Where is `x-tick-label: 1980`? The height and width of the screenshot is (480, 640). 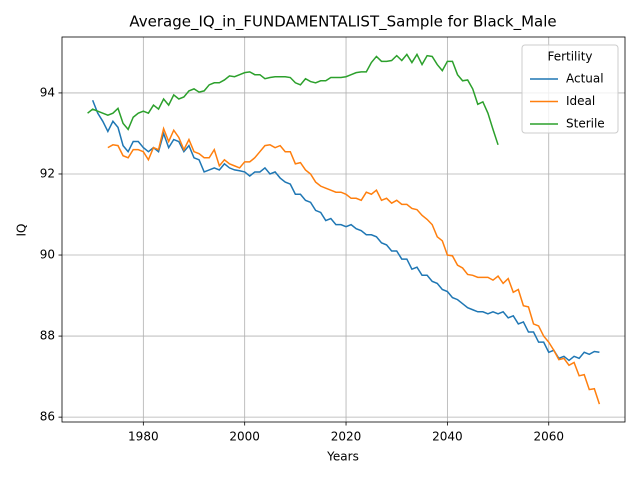 x-tick-label: 1980 is located at coordinates (143, 437).